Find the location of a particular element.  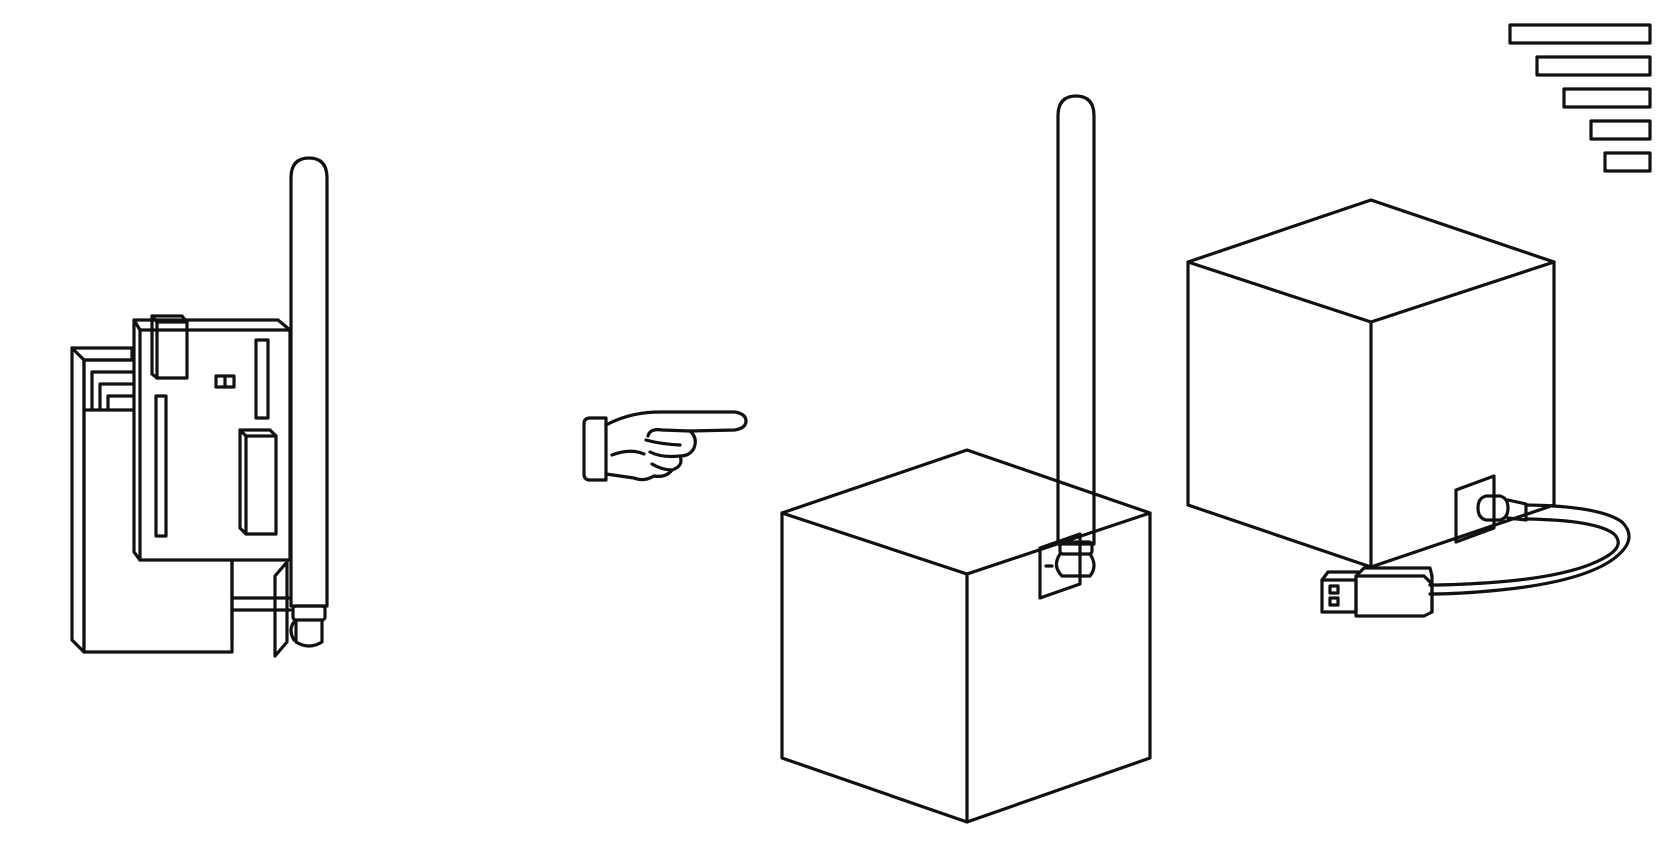

front-antenna-icon is located at coordinates (1070, 336).